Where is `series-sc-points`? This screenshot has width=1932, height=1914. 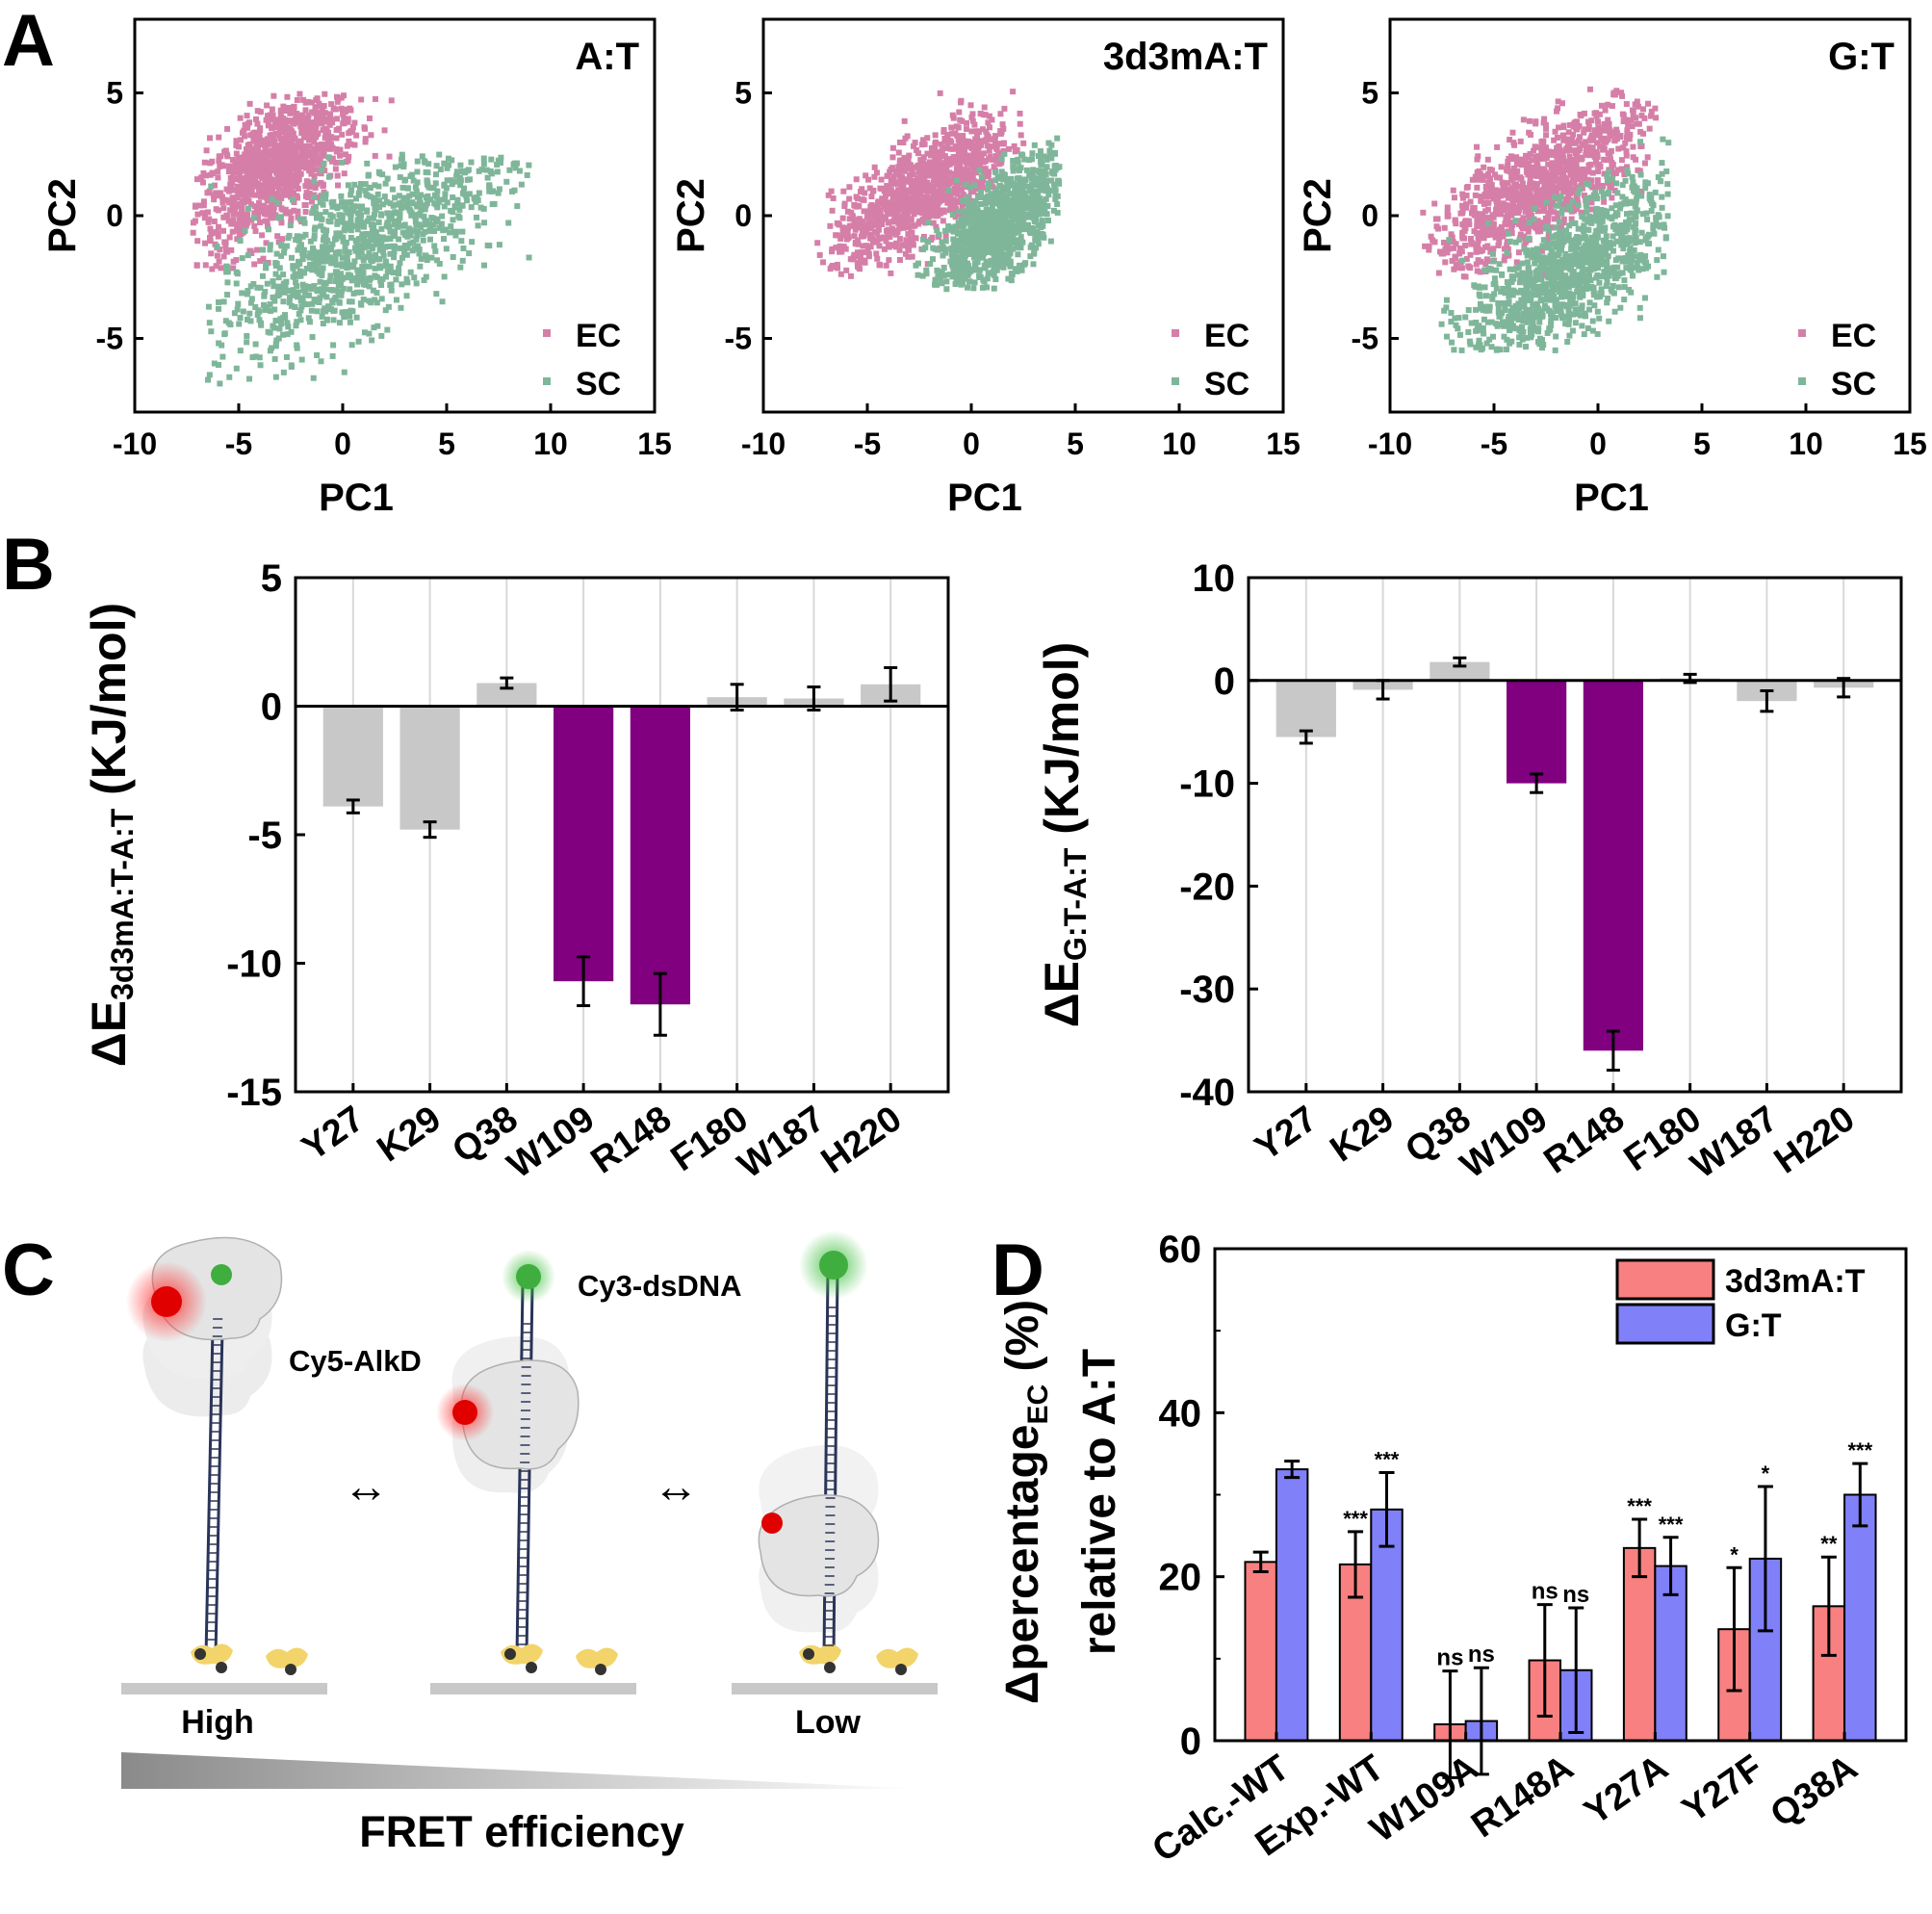 series-sc-points is located at coordinates (368, 269).